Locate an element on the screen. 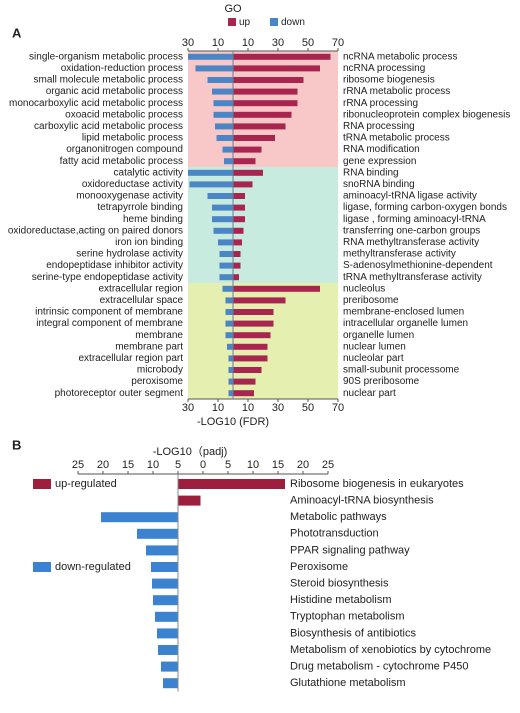 Image resolution: width=520 pixels, height=713 pixels. category-label: Metabolism of xenobiotics by cytochrome is located at coordinates (390, 650).